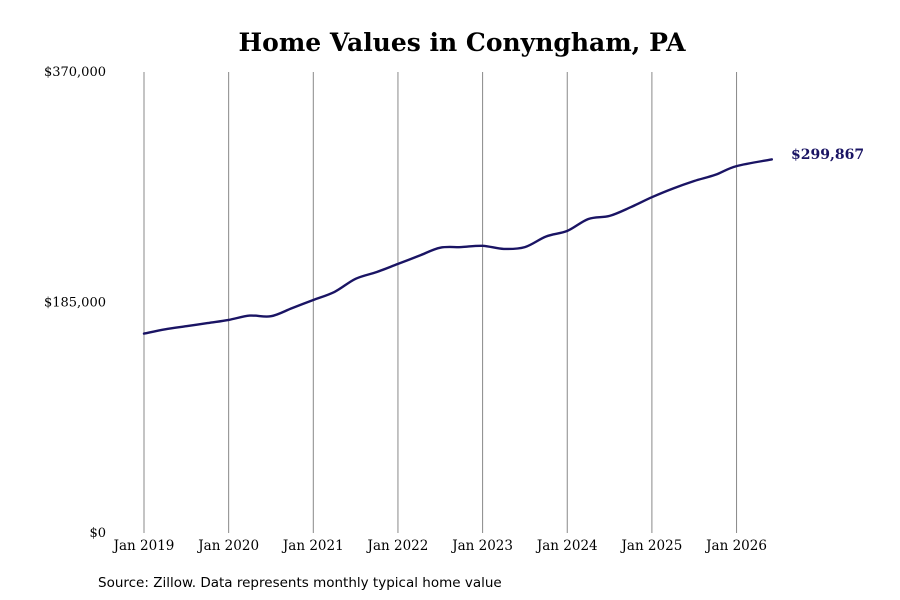 The width and height of the screenshot is (900, 600). I want to click on y-axis-tick-labels: $0 $185,000 $370,000, so click(75, 303).